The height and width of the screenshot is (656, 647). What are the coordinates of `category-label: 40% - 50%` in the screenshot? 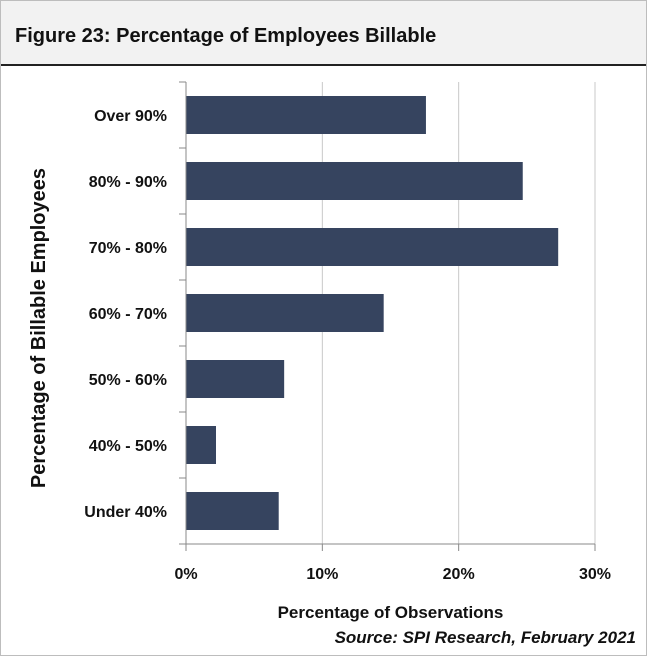 It's located at (128, 446).